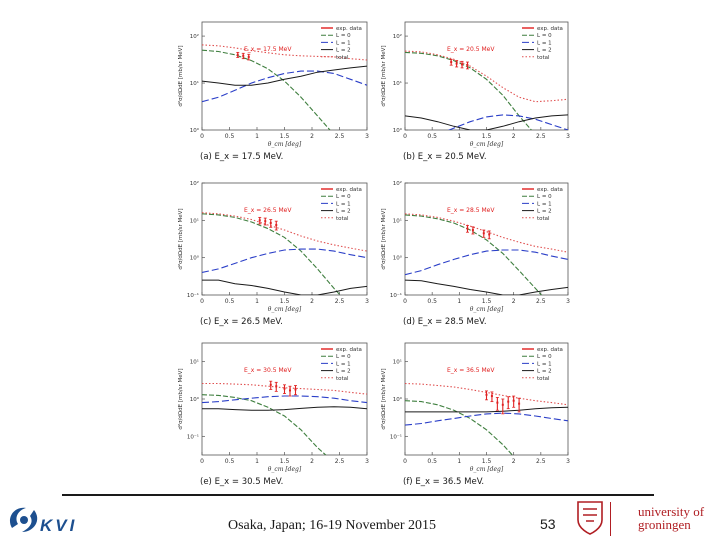  Describe the element at coordinates (590, 518) in the screenshot. I see `rug-crest-icon` at that location.